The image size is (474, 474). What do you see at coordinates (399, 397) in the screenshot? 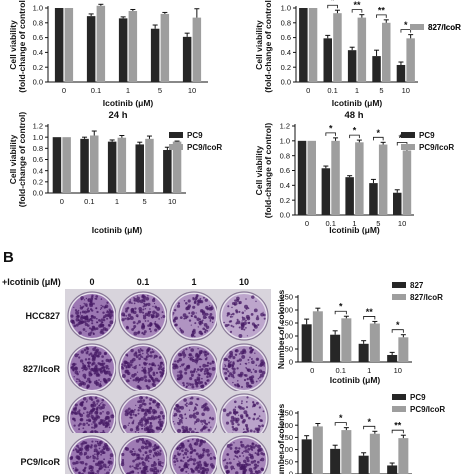
I see `legend-swatch` at bounding box center [399, 397].